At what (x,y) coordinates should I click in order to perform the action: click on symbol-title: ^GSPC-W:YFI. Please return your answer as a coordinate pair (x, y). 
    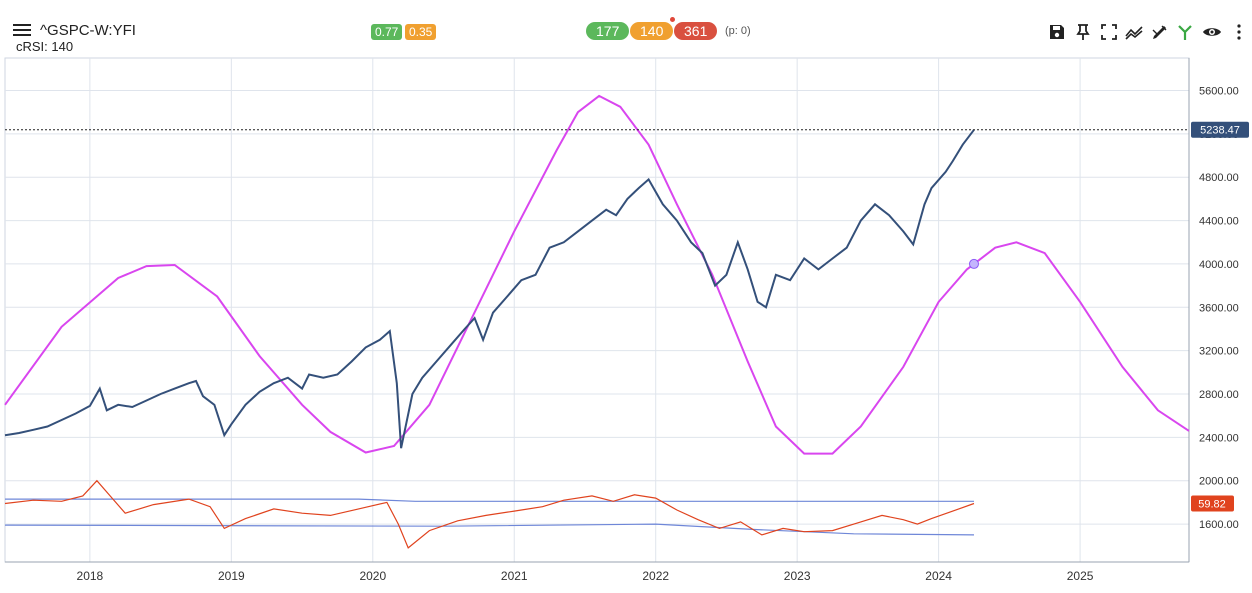
    Looking at the image, I should click on (88, 30).